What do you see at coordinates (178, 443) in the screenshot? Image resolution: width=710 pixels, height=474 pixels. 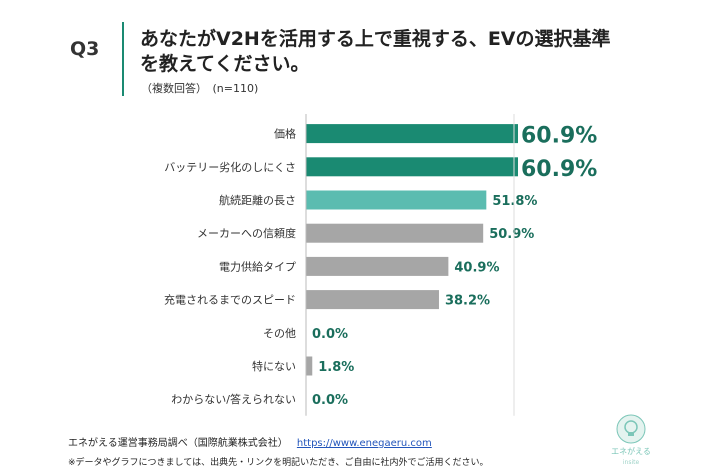 I see `source-text: エネがえる運営事務局調べ（国際航業株式会社）` at bounding box center [178, 443].